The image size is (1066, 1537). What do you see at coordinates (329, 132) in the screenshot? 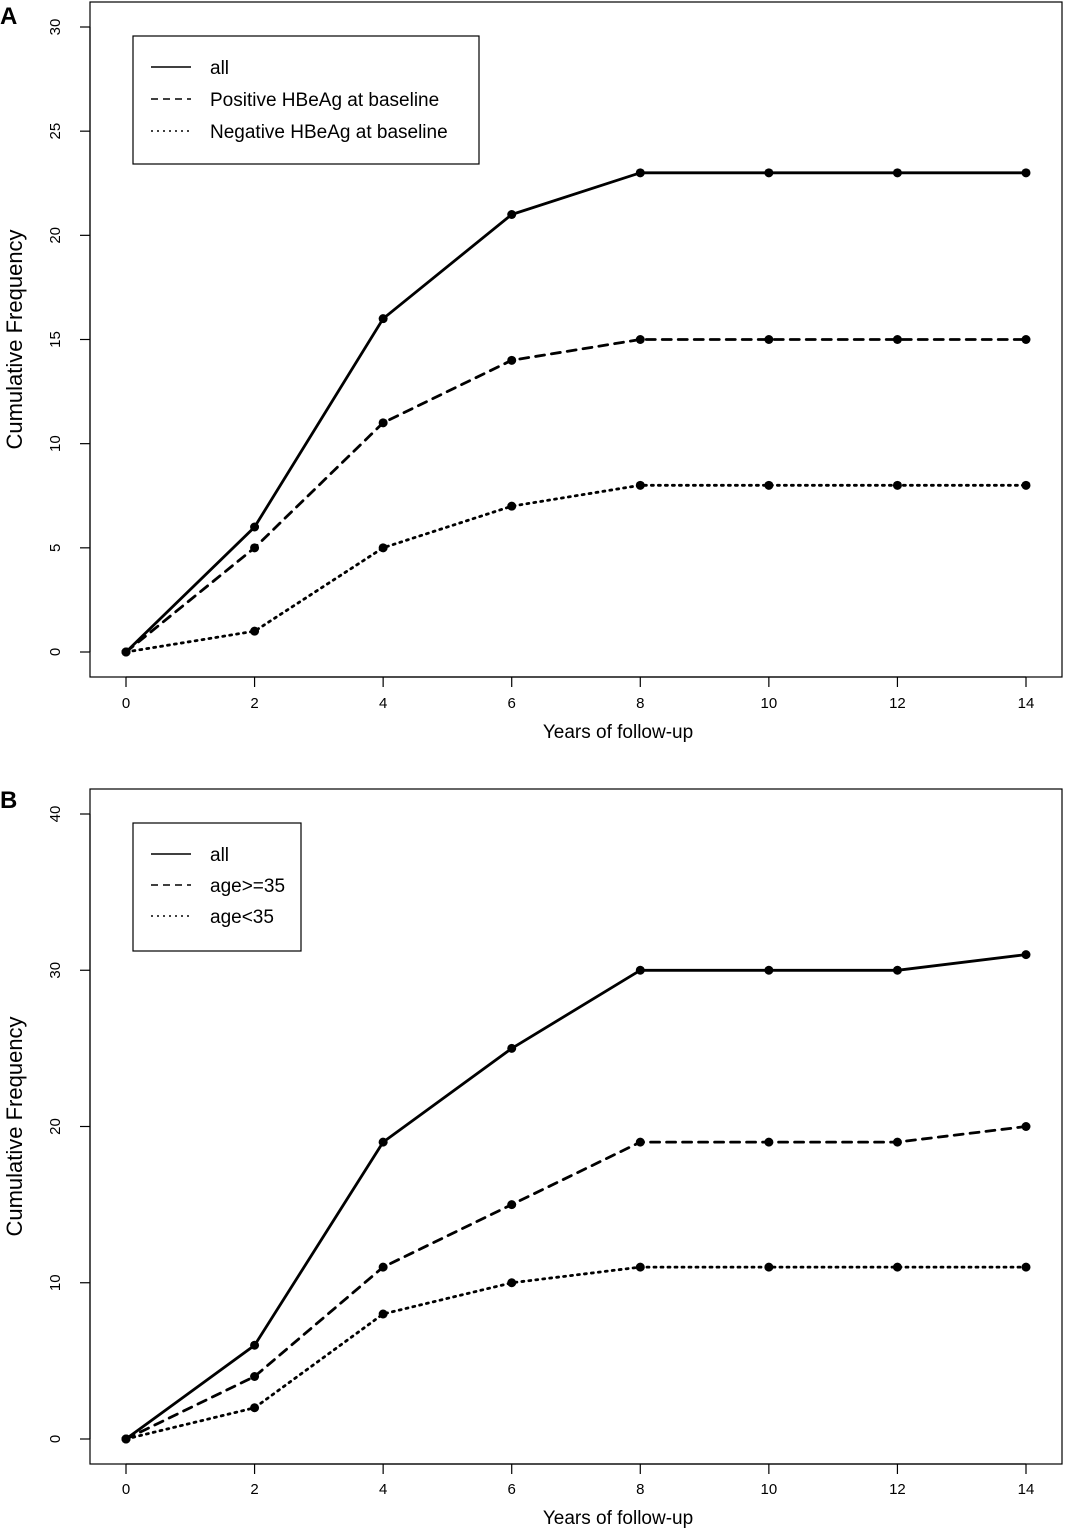
I see `legend-label: Negative HBeAg at baseline` at bounding box center [329, 132].